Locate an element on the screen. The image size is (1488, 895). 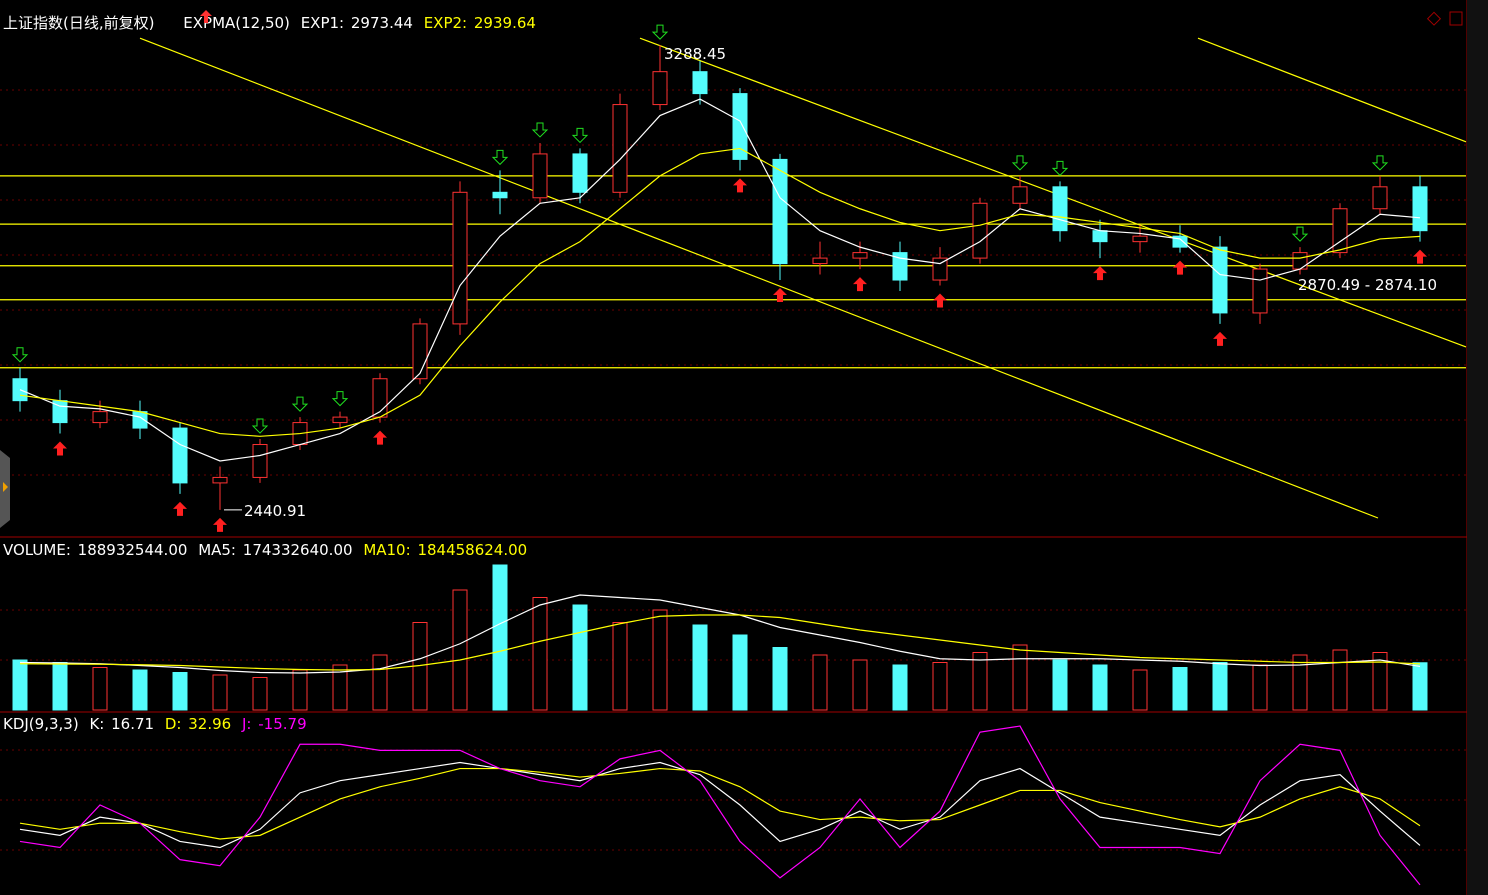
legend-value: 2939.64 is located at coordinates (505, 23).